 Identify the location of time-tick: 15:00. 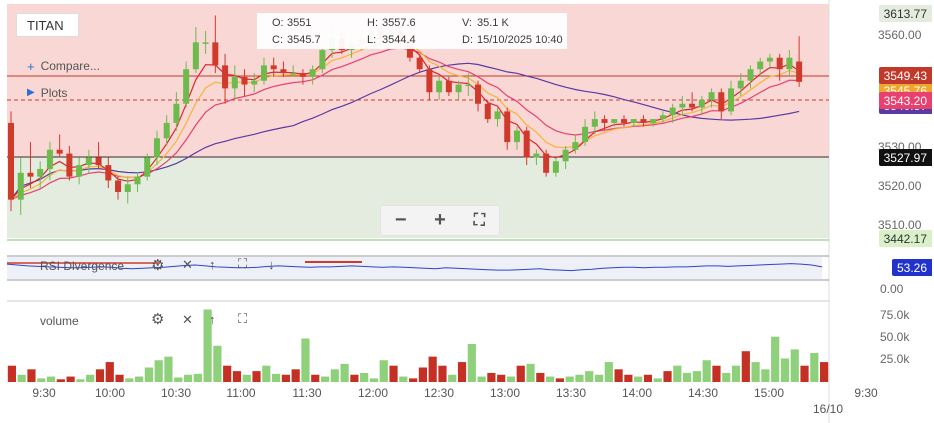
(769, 393).